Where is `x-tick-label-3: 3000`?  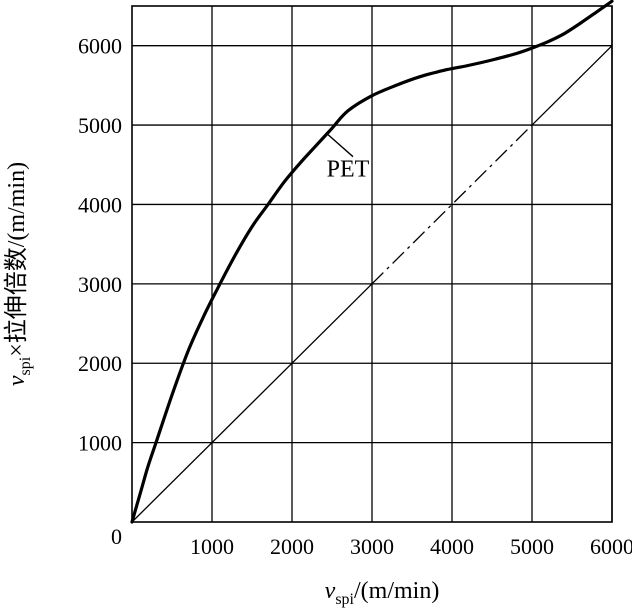 x-tick-label-3: 3000 is located at coordinates (372, 546).